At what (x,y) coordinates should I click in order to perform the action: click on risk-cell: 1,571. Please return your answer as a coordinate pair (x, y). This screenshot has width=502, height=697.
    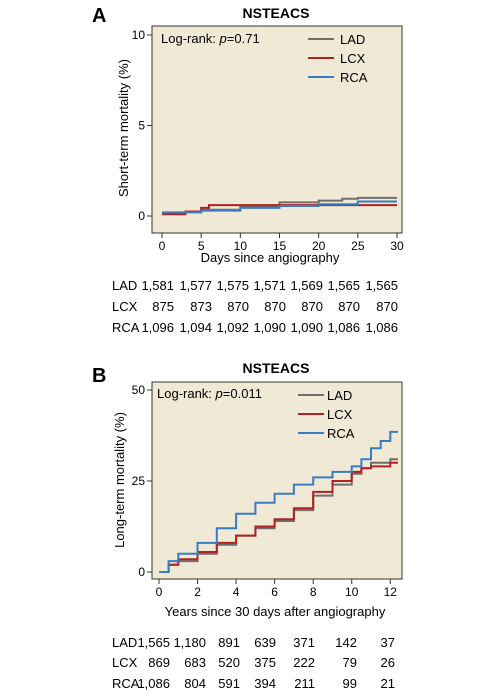
    Looking at the image, I should click on (269, 285).